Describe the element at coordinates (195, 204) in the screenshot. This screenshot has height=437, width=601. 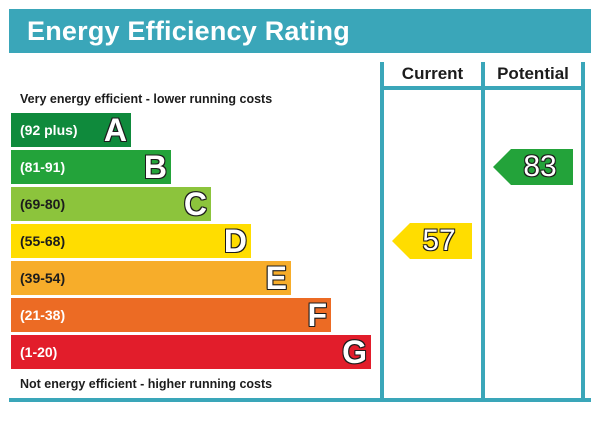
I see `band-letter: C` at that location.